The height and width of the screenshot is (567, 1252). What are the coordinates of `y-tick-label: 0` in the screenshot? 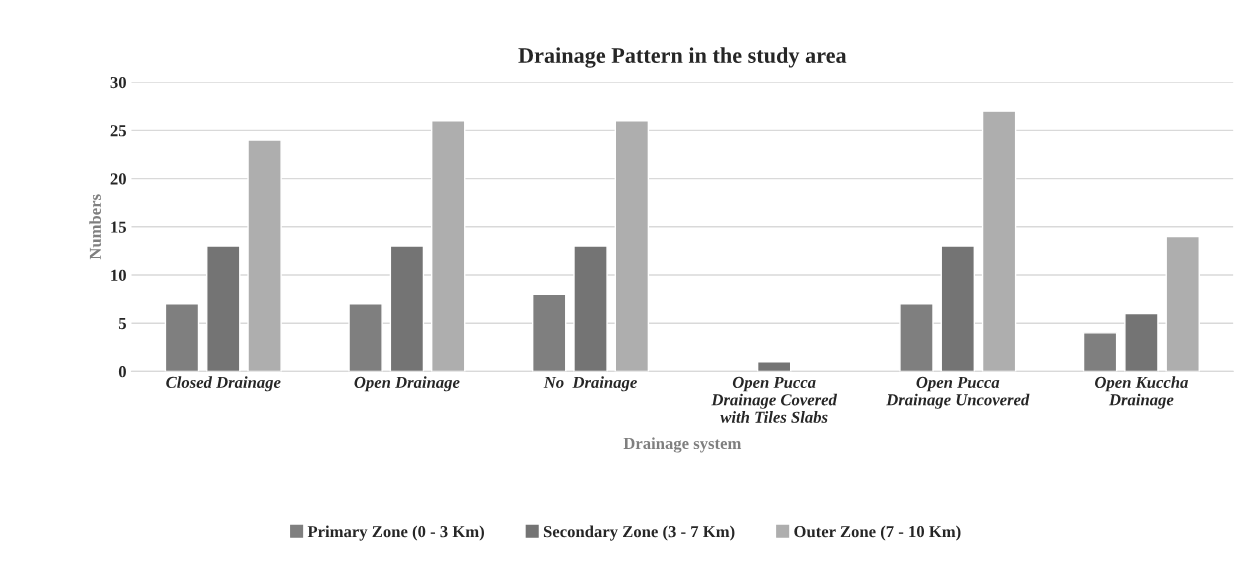 It's located at (122, 372).